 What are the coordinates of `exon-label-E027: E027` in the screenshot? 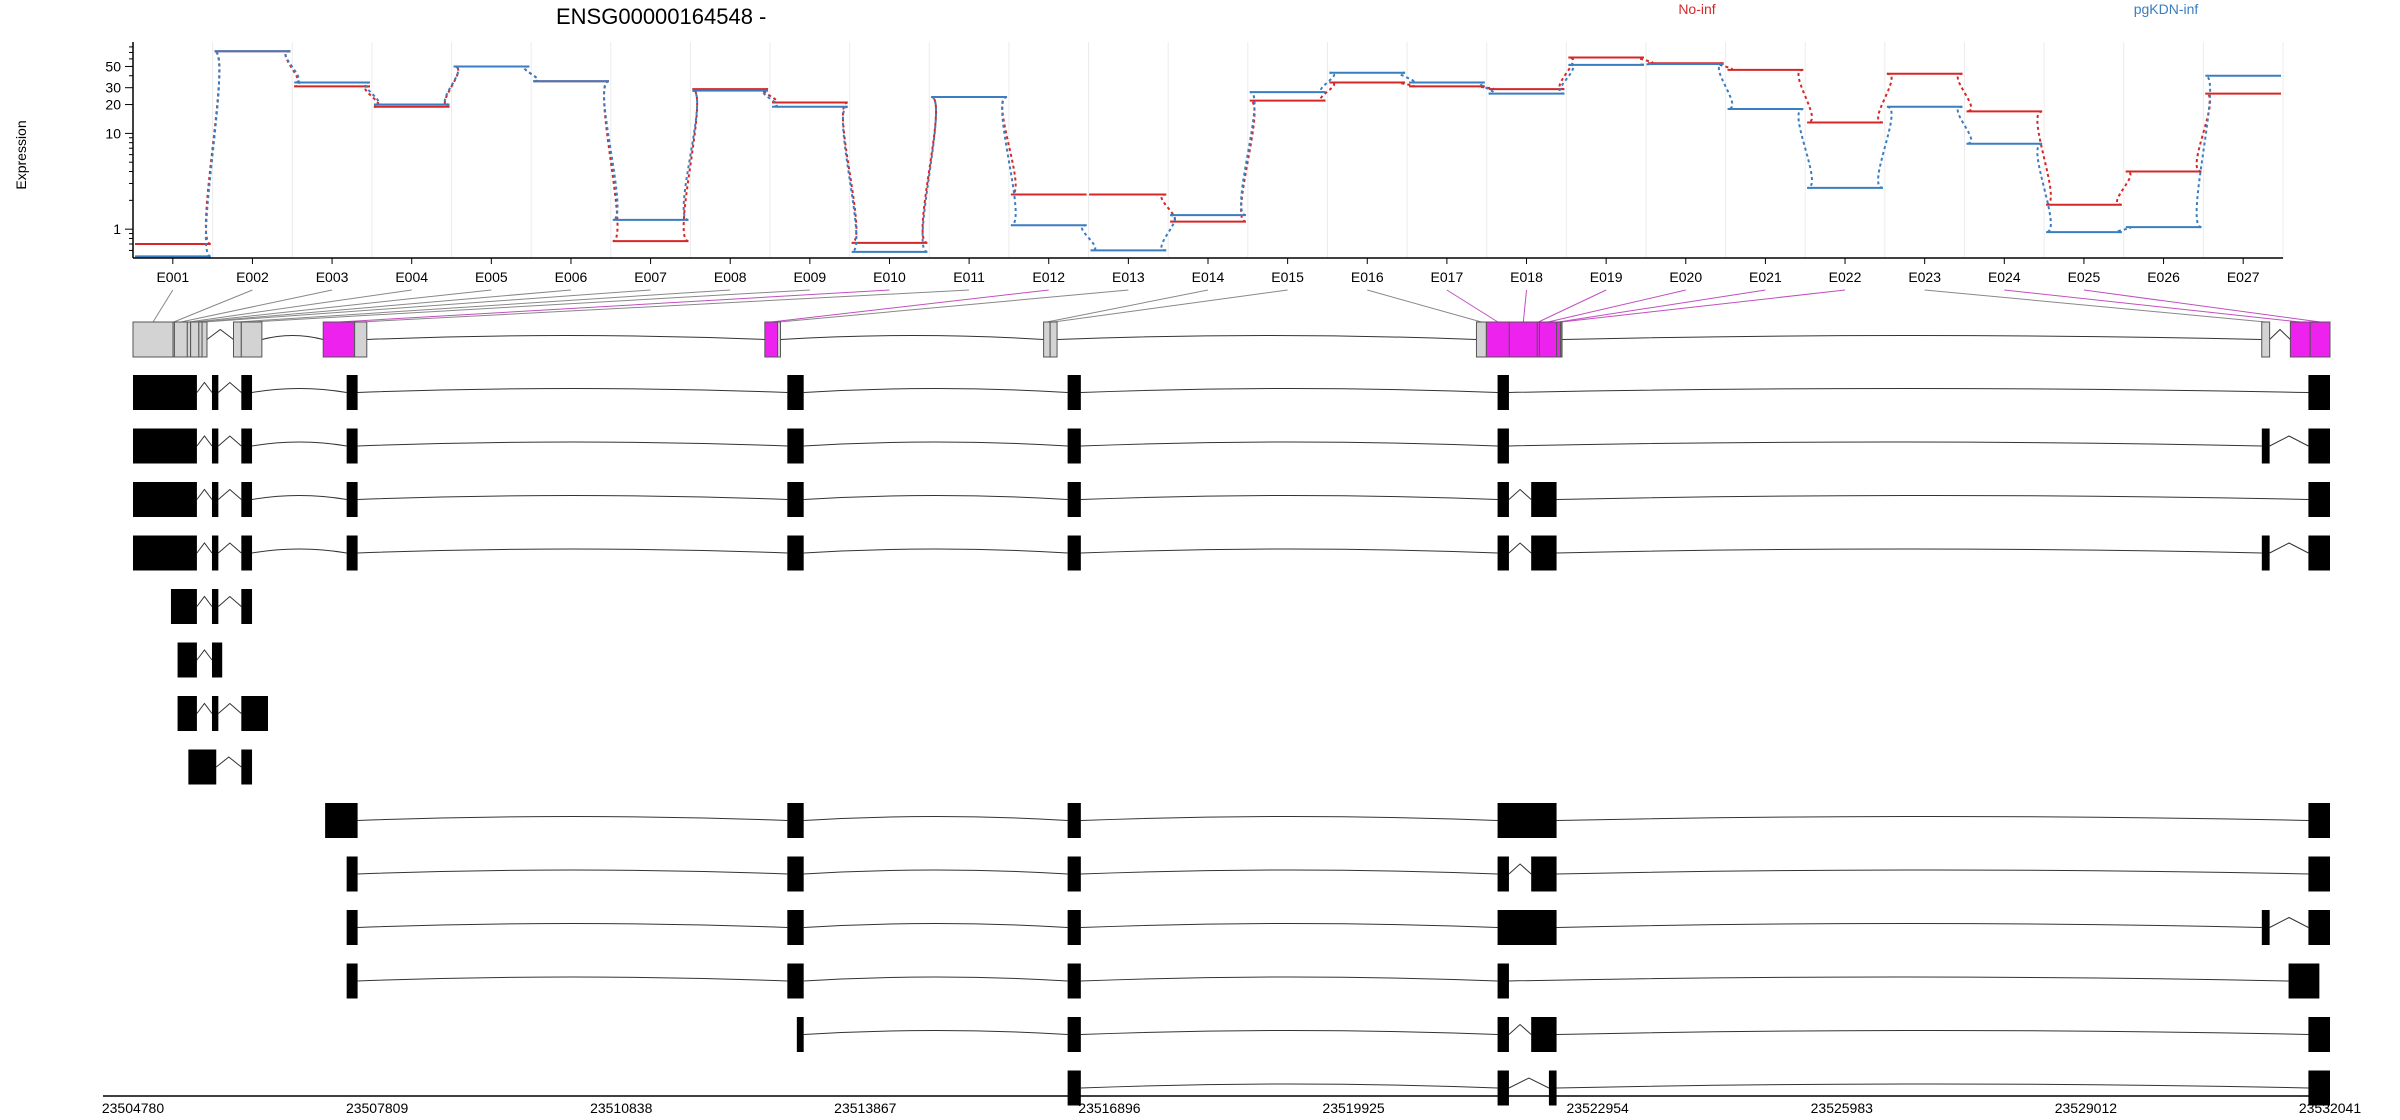 It's located at (2243, 277).